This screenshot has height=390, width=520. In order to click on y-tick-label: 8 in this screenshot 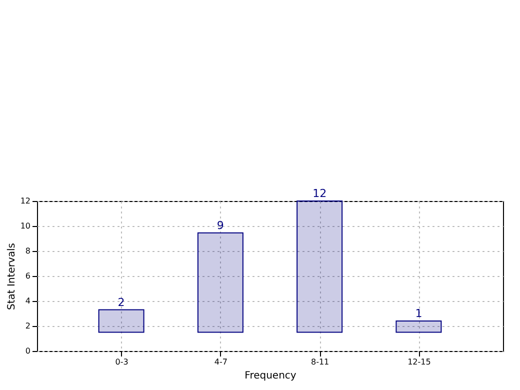, I will do `click(27, 251)`.